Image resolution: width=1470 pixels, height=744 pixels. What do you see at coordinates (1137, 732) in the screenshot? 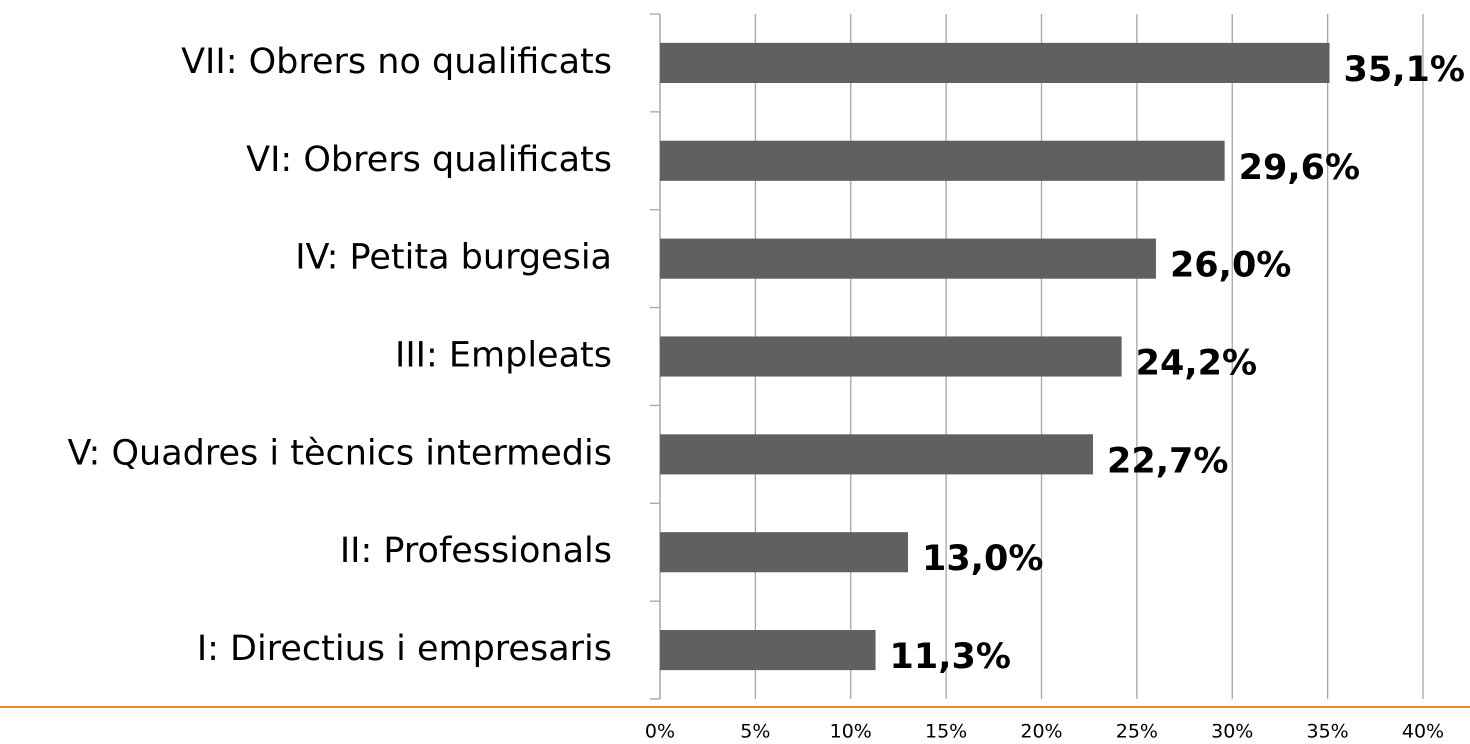
I see `x-tick-label: 25%` at bounding box center [1137, 732].